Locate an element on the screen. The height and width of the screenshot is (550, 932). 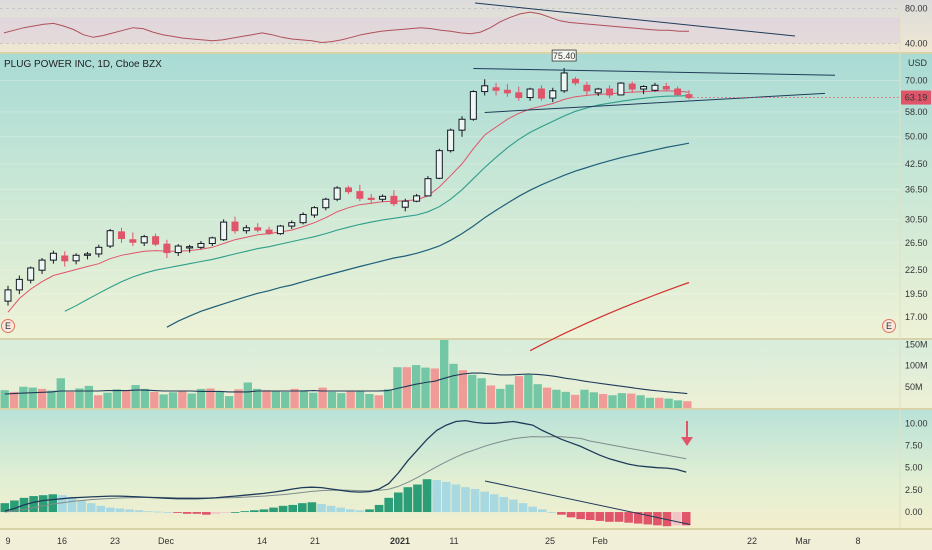
rsi-line is located at coordinates (346, 27).